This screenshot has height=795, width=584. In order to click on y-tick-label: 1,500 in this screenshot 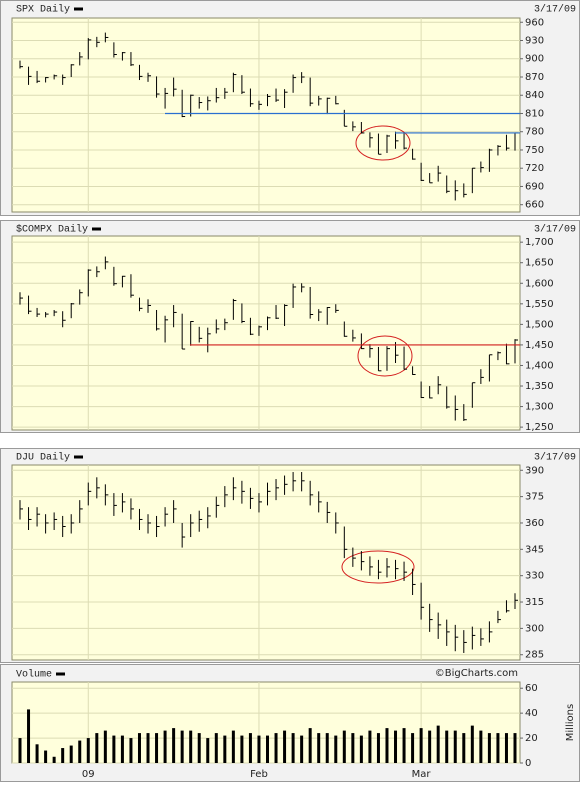, I will do `click(539, 324)`.